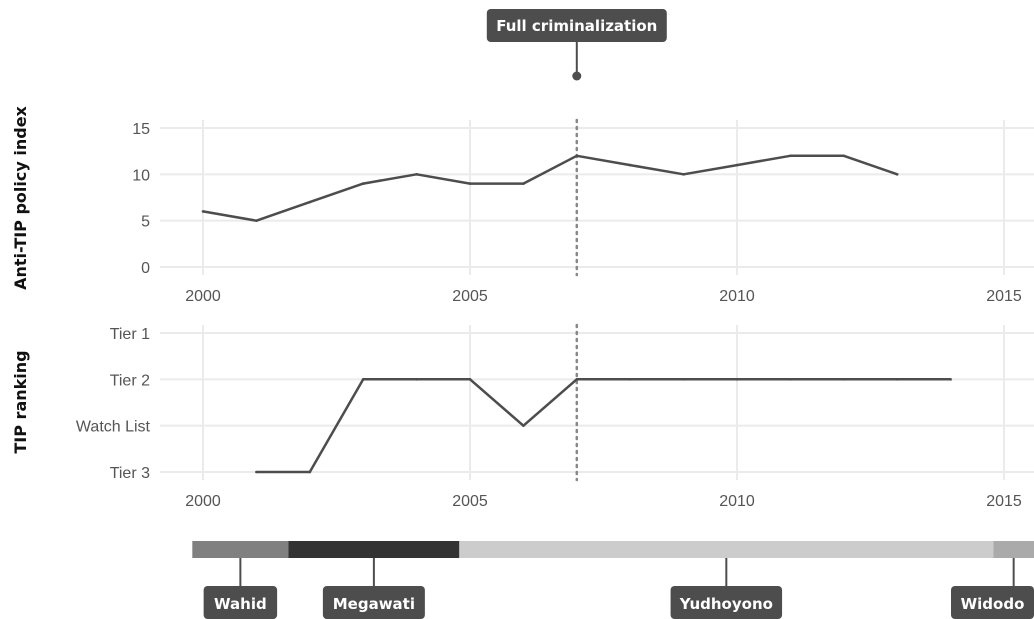  Describe the element at coordinates (470, 296) in the screenshot. I see `p1-xtick-2005: 2005` at that location.